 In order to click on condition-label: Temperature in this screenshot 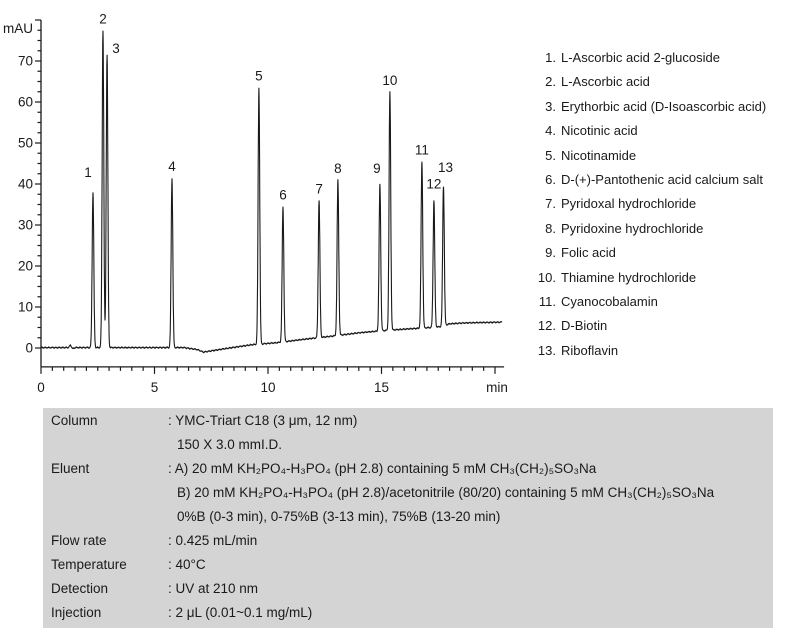, I will do `click(89, 564)`.